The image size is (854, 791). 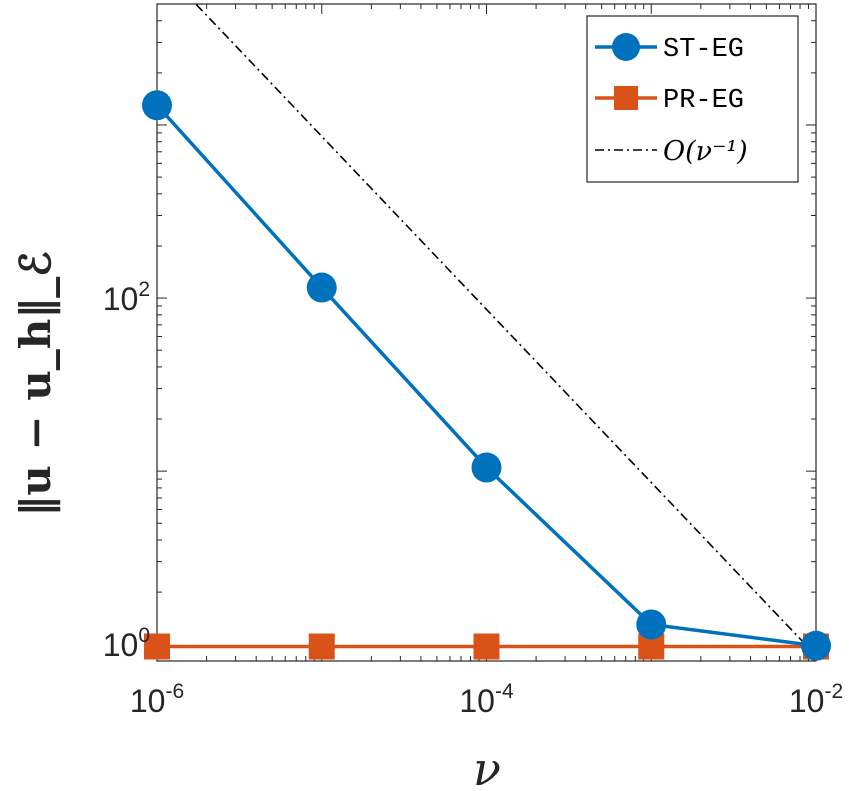 What do you see at coordinates (626, 47) in the screenshot?
I see `legend-marker-st-eg` at bounding box center [626, 47].